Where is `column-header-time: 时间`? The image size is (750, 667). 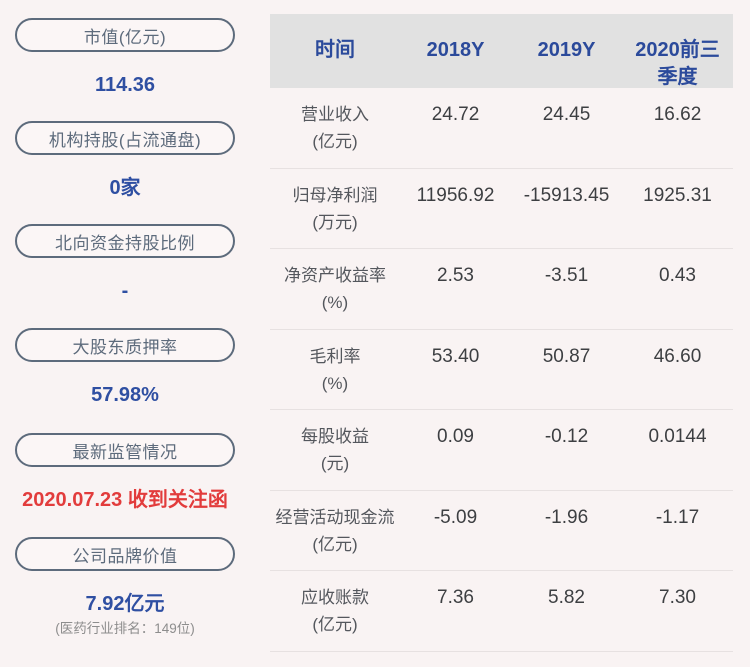 column-header-time: 时间 is located at coordinates (335, 50).